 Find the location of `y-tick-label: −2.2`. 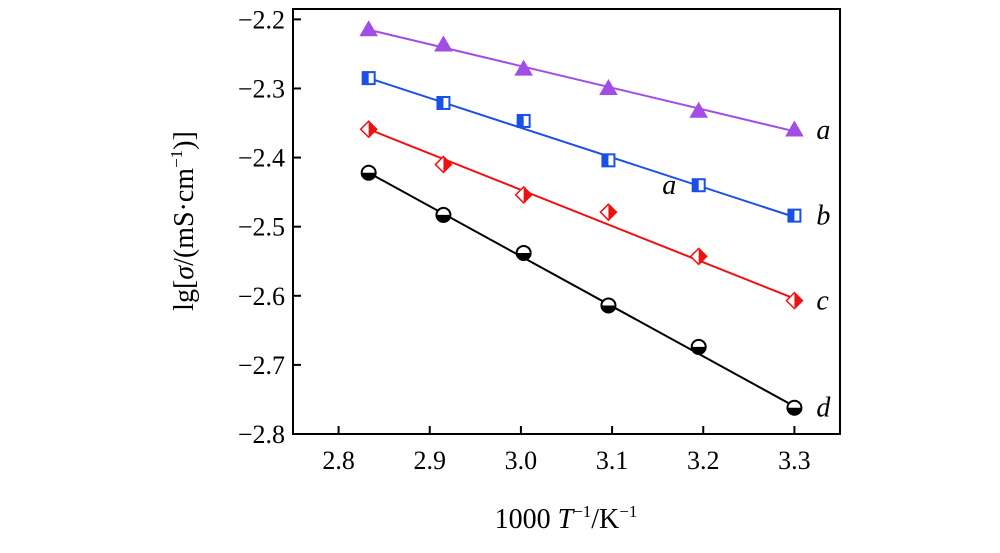

y-tick-label: −2.2 is located at coordinates (261, 19).